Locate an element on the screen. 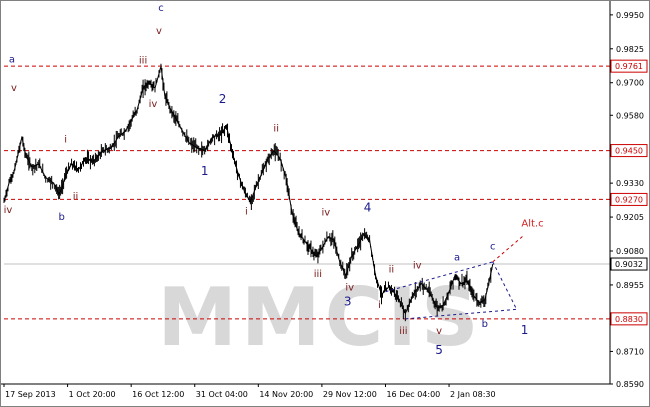  wave-label: Alt.c is located at coordinates (532, 224).